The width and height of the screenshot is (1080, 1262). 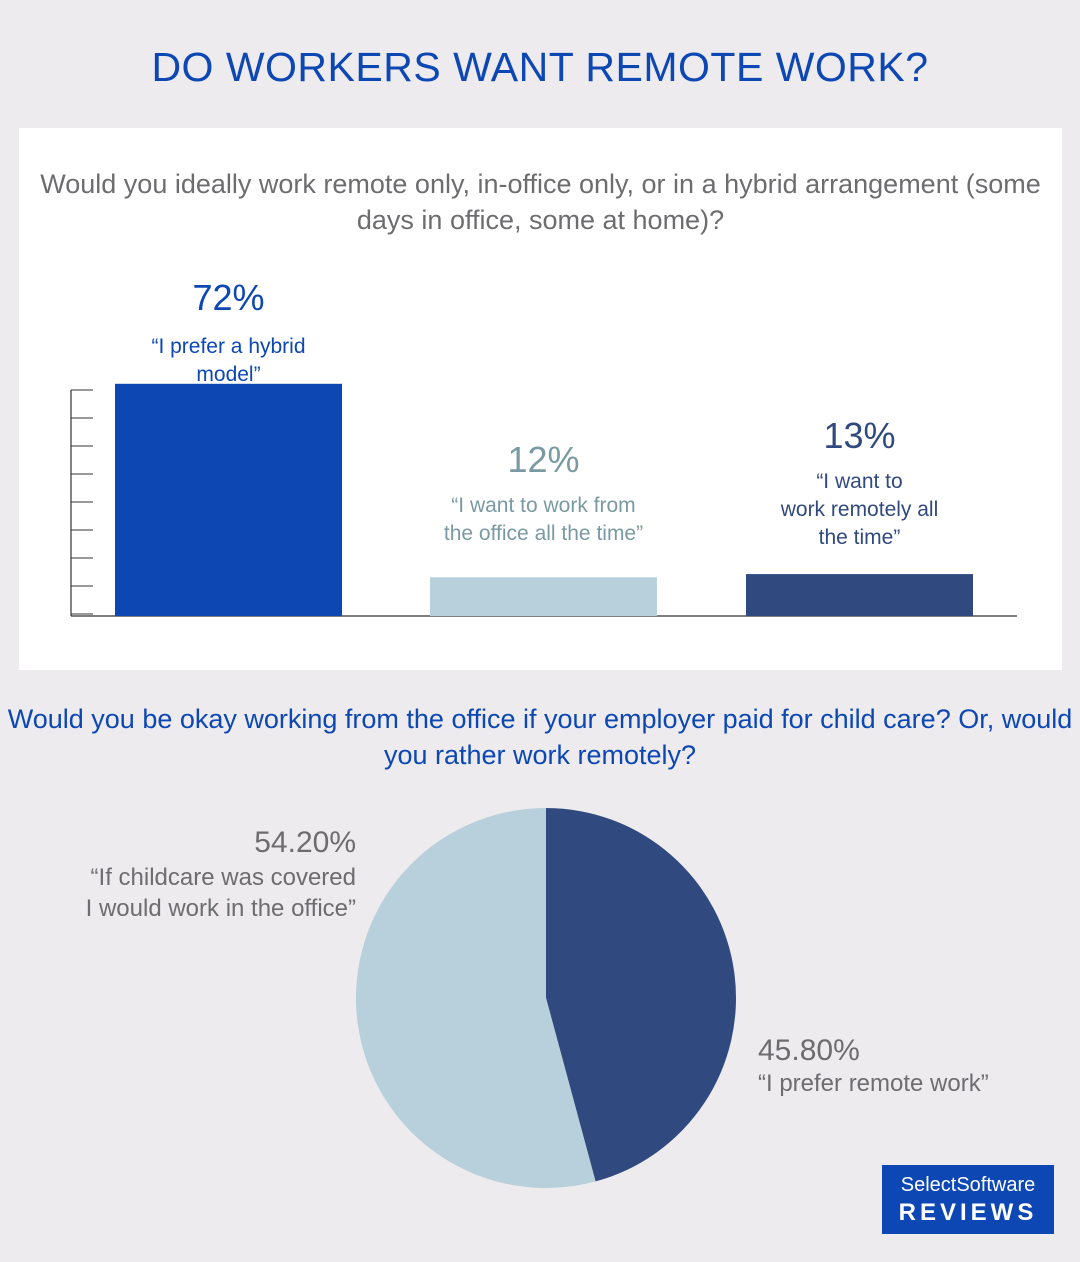 What do you see at coordinates (543, 459) in the screenshot?
I see `bar-value-label: 12%` at bounding box center [543, 459].